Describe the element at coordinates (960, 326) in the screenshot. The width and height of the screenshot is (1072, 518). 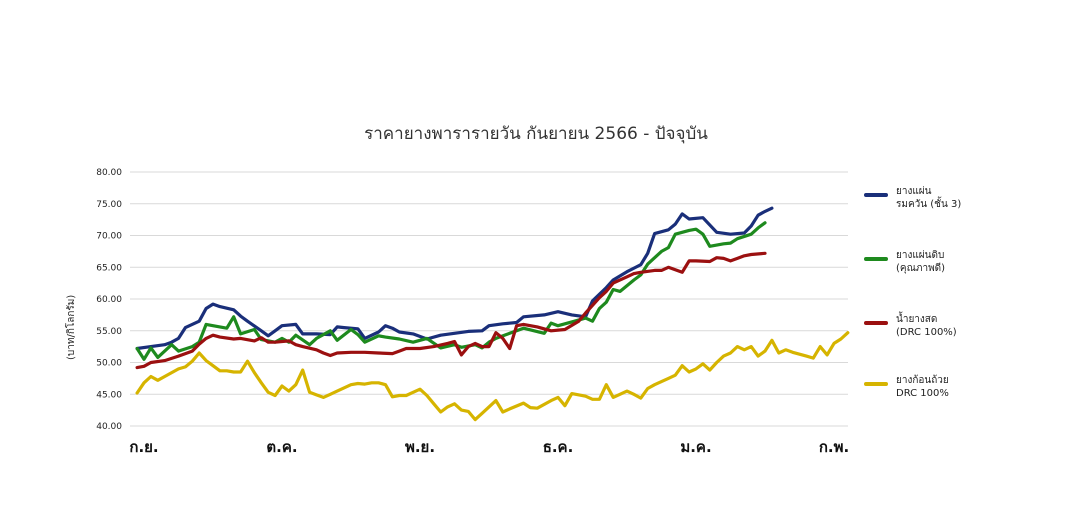
I see `legend-item-field-latex: น้ำยางสด (DRC 100%)` at that location.